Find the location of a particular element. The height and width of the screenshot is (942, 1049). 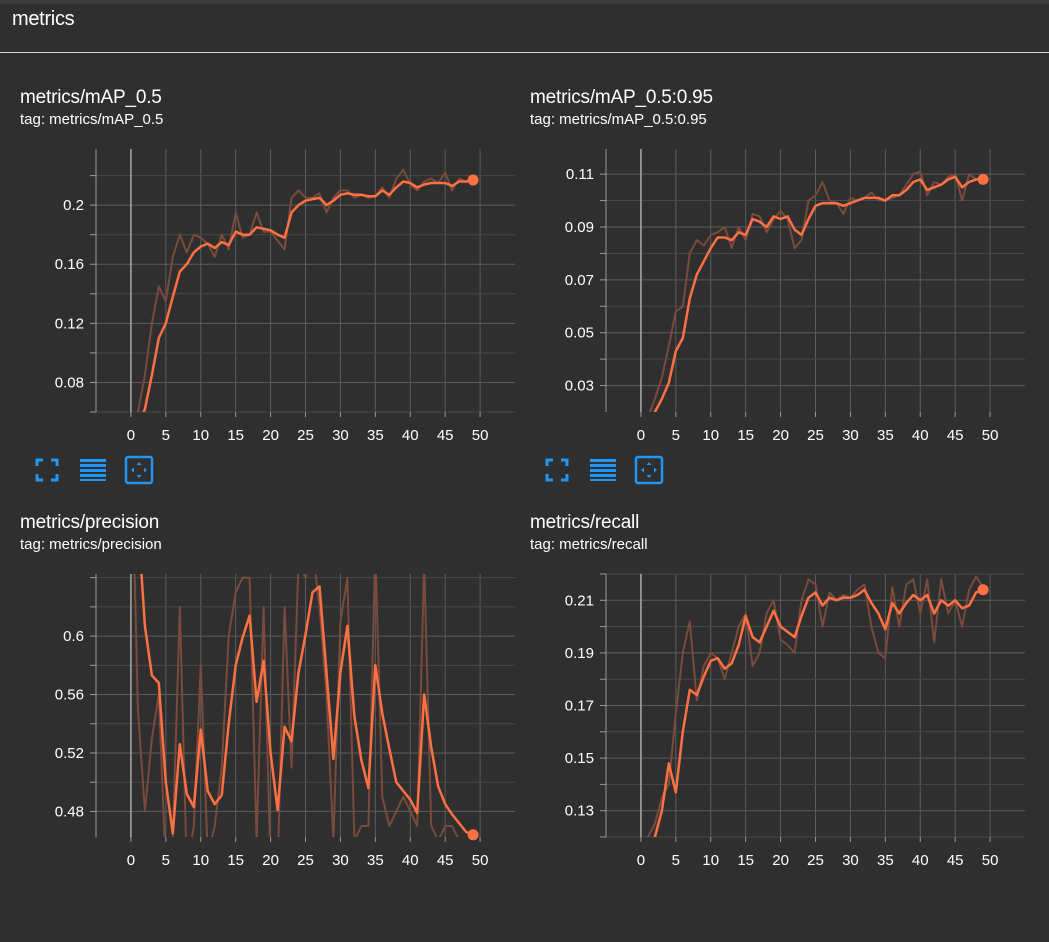

chart-title: metrics/mAP_0.5 is located at coordinates (91, 97).